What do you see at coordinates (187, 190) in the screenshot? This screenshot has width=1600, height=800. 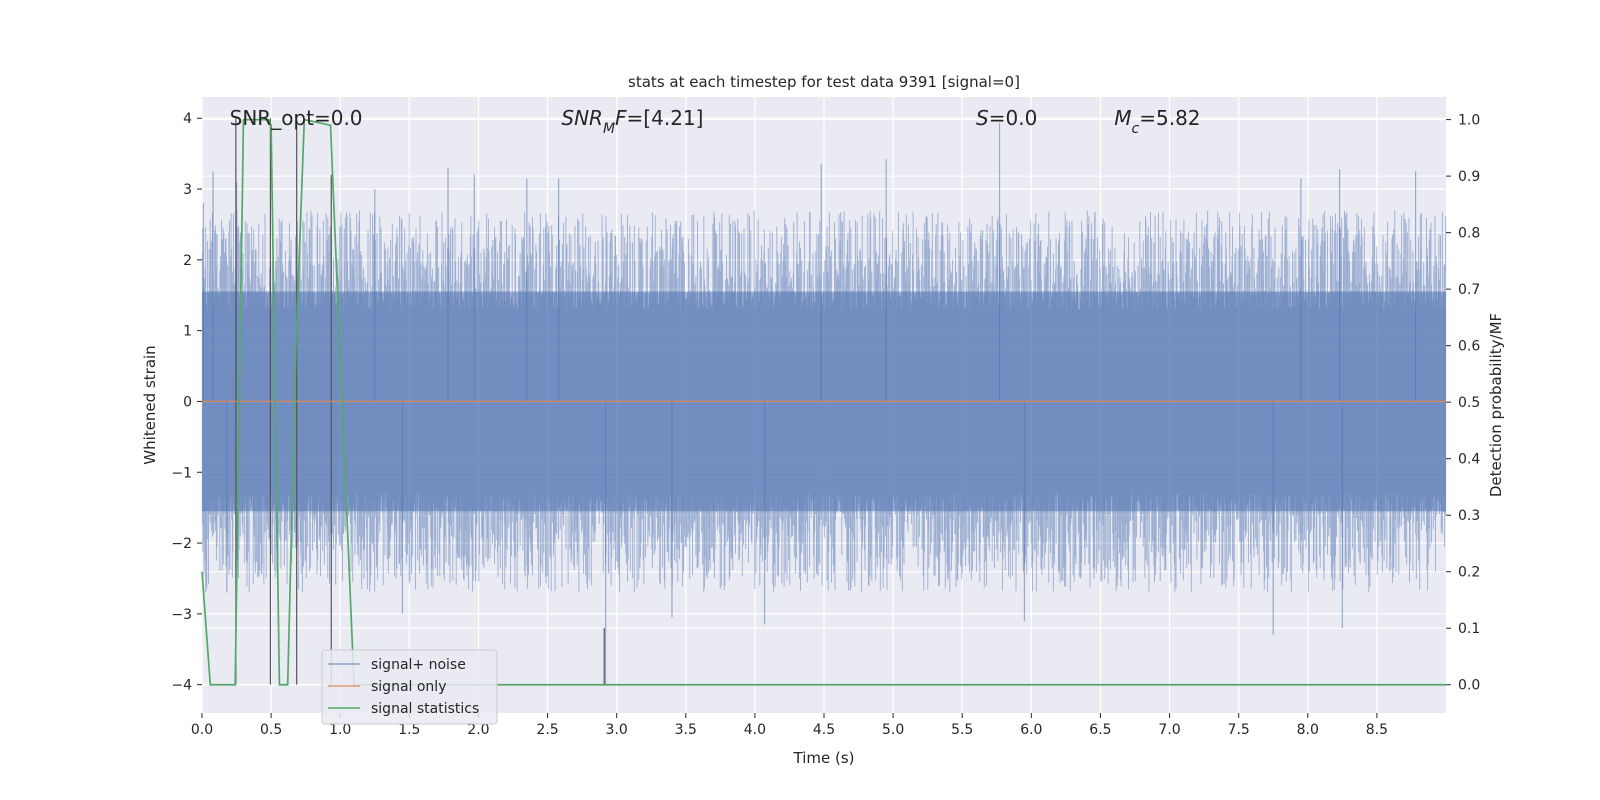 I see `y-tick-label: 3` at bounding box center [187, 190].